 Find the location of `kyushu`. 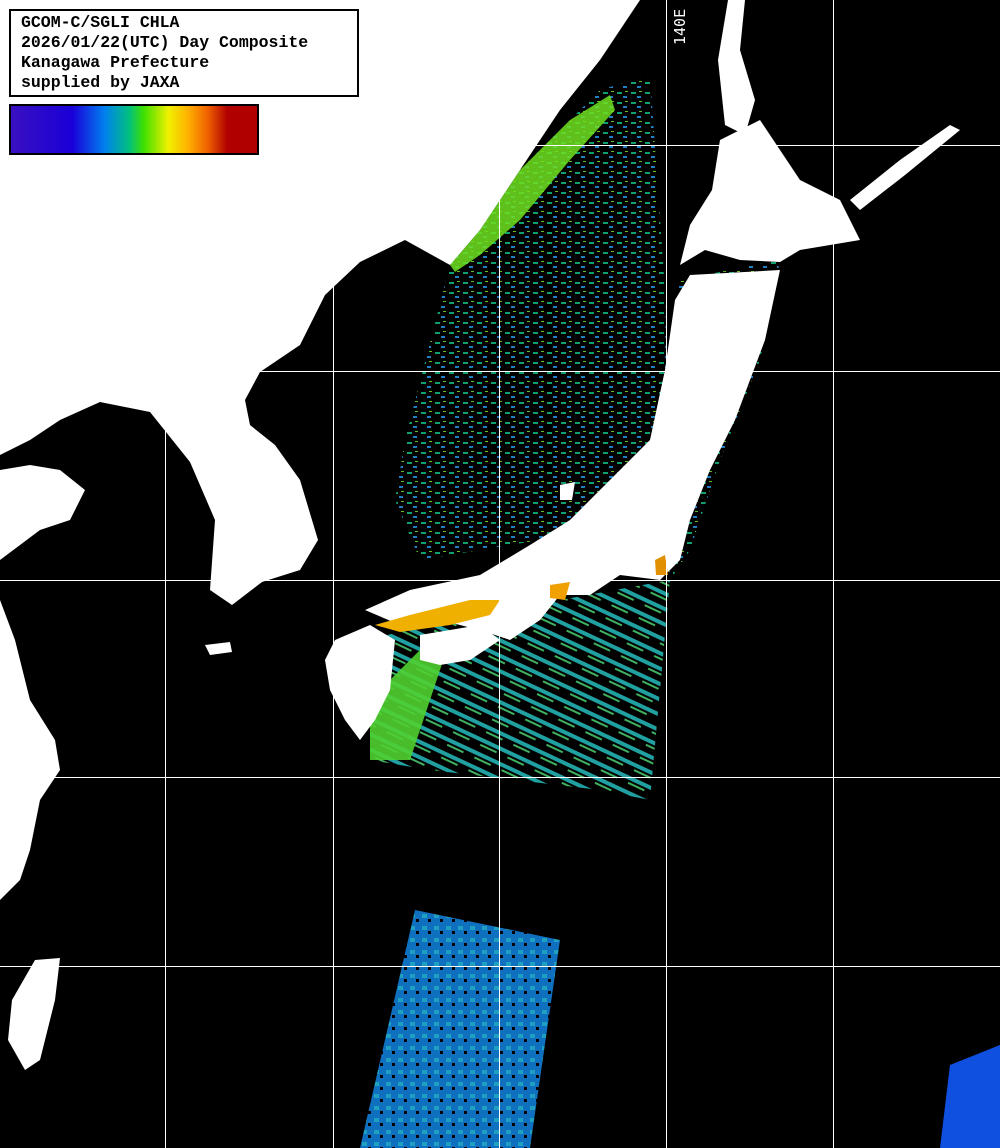

kyushu is located at coordinates (360, 682).